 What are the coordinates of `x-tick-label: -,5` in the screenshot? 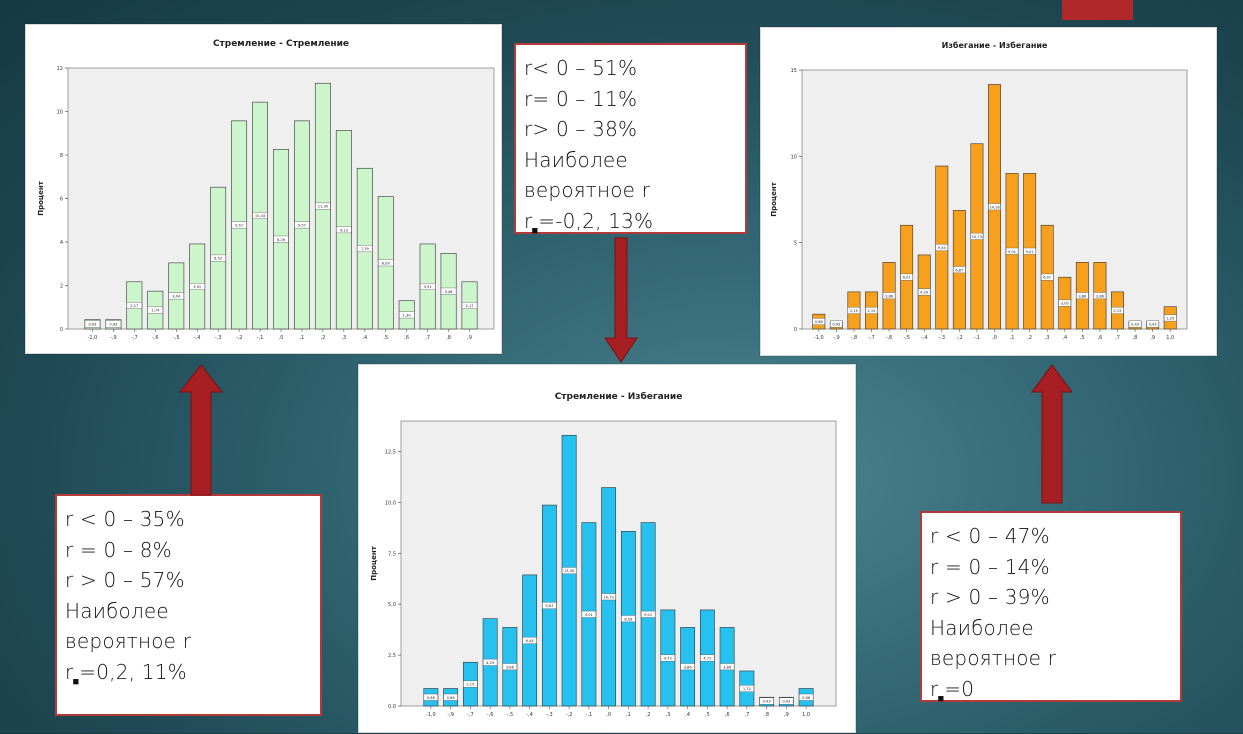 It's located at (510, 715).